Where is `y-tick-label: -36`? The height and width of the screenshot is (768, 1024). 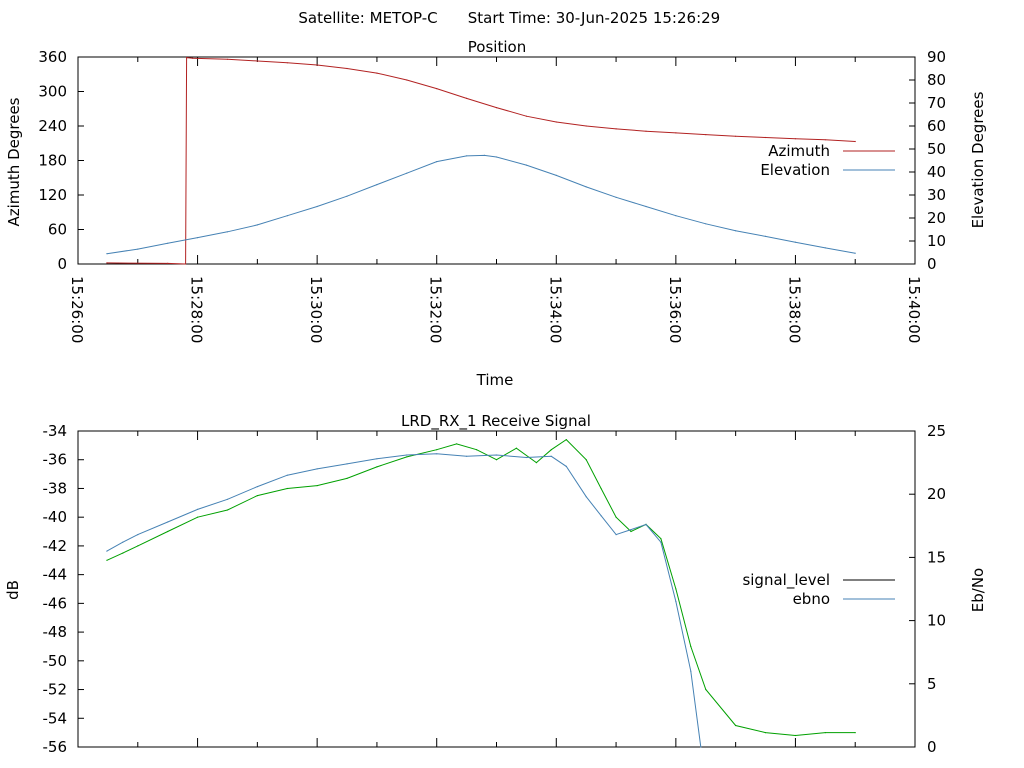 y-tick-label: -36 is located at coordinates (55, 460).